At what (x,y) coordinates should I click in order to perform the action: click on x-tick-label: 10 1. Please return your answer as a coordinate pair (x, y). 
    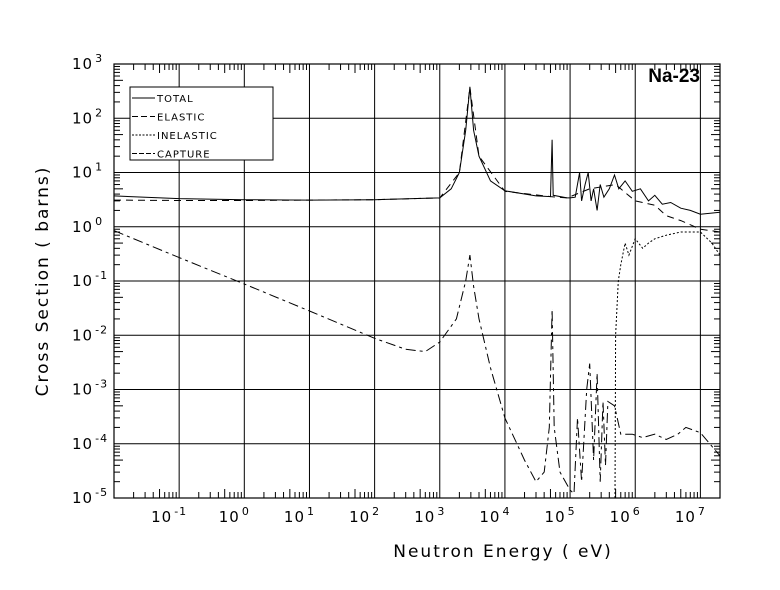
    Looking at the image, I should click on (299, 515).